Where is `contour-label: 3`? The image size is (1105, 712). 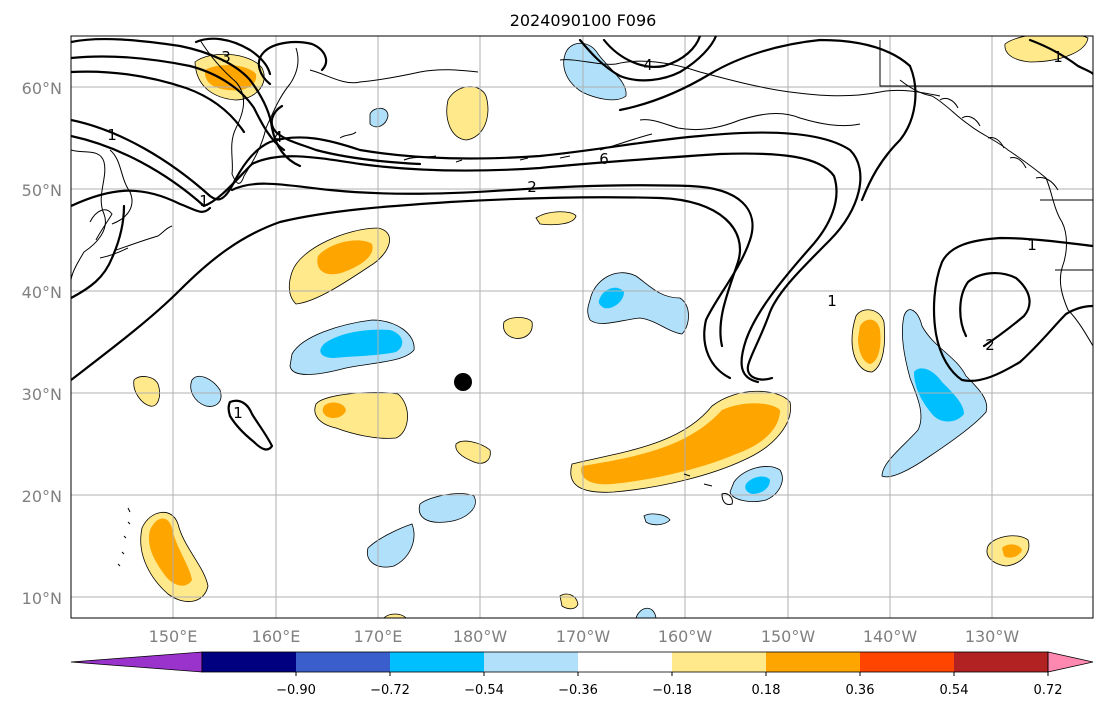 contour-label: 3 is located at coordinates (226, 57).